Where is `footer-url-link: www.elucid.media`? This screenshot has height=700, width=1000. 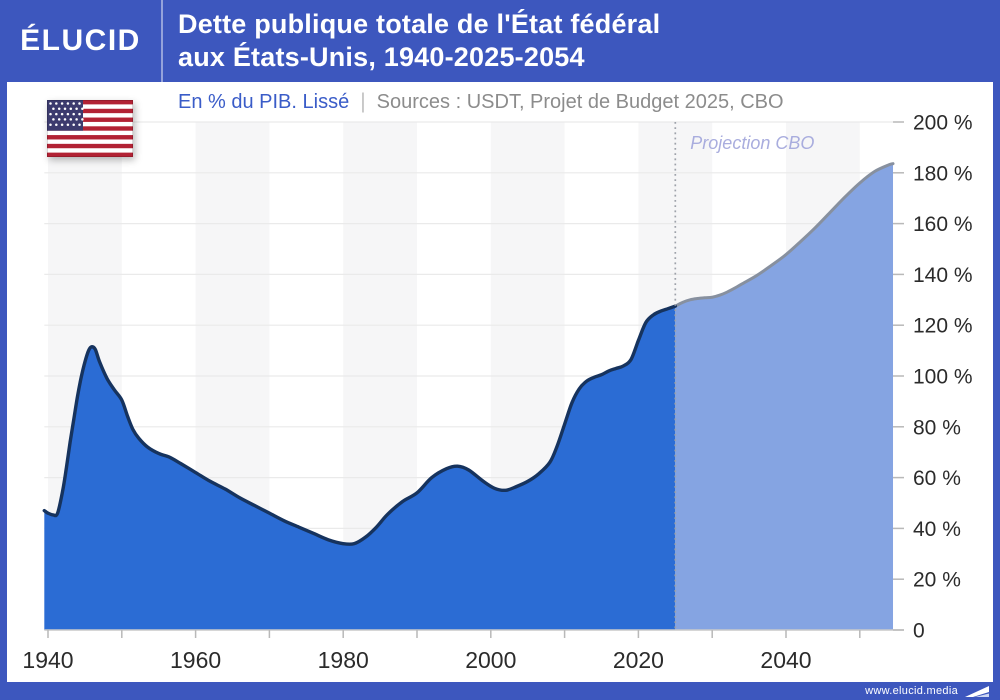
footer-url-link: www.elucid.media is located at coordinates (911, 691).